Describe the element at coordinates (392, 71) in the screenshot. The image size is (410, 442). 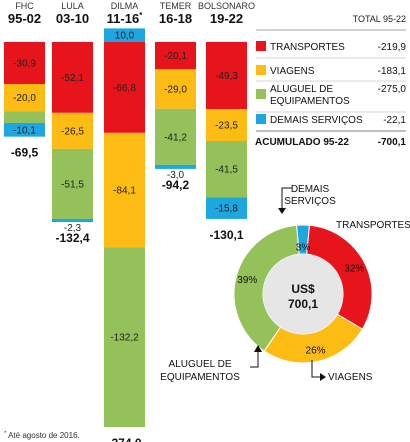
I see `legend-value: -183,1` at that location.